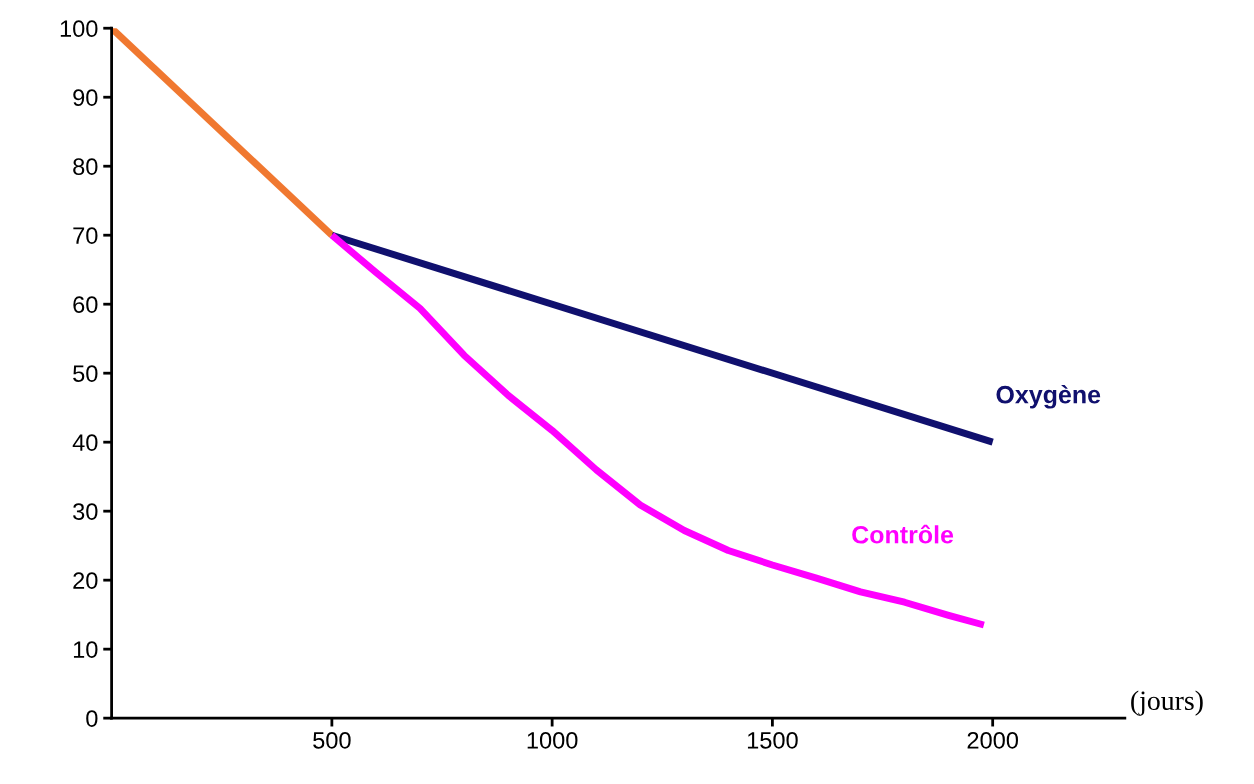 The width and height of the screenshot is (1254, 784). What do you see at coordinates (85, 235) in the screenshot?
I see `y-tick-label: 70` at bounding box center [85, 235].